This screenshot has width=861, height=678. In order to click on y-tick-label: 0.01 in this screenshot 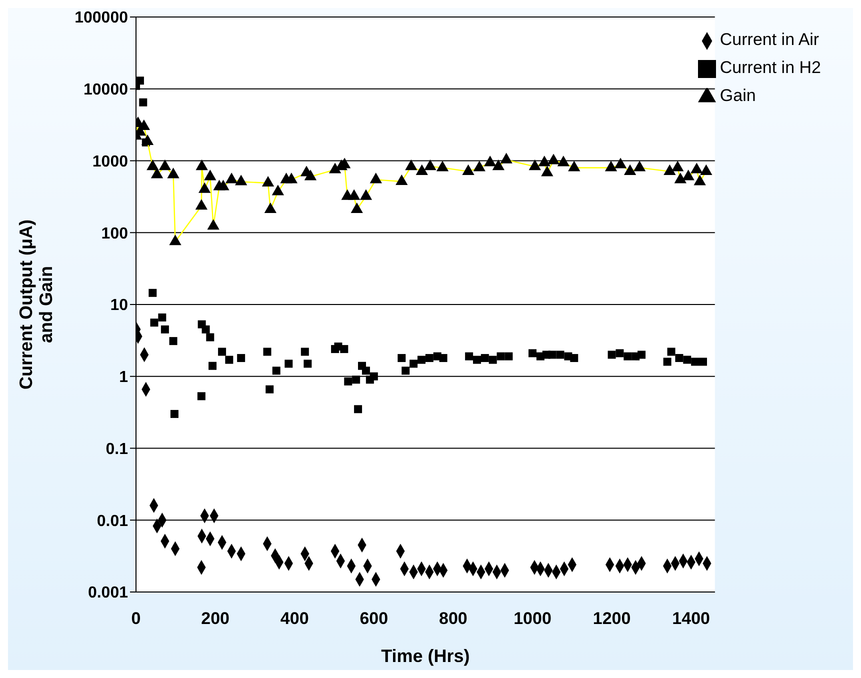, I will do `click(112, 521)`.